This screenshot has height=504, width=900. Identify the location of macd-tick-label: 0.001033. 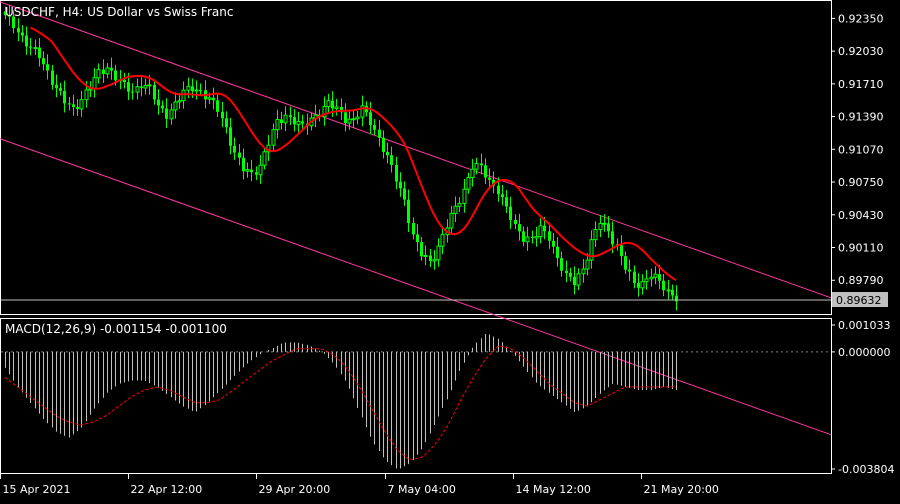
(864, 325).